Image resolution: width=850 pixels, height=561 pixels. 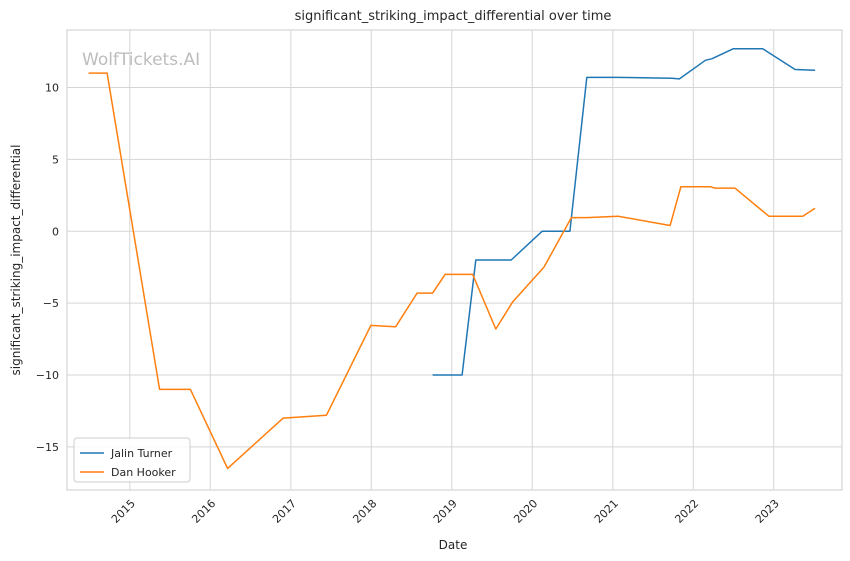 I want to click on legend-label-dan-hooker: Dan Hooker, so click(x=143, y=472).